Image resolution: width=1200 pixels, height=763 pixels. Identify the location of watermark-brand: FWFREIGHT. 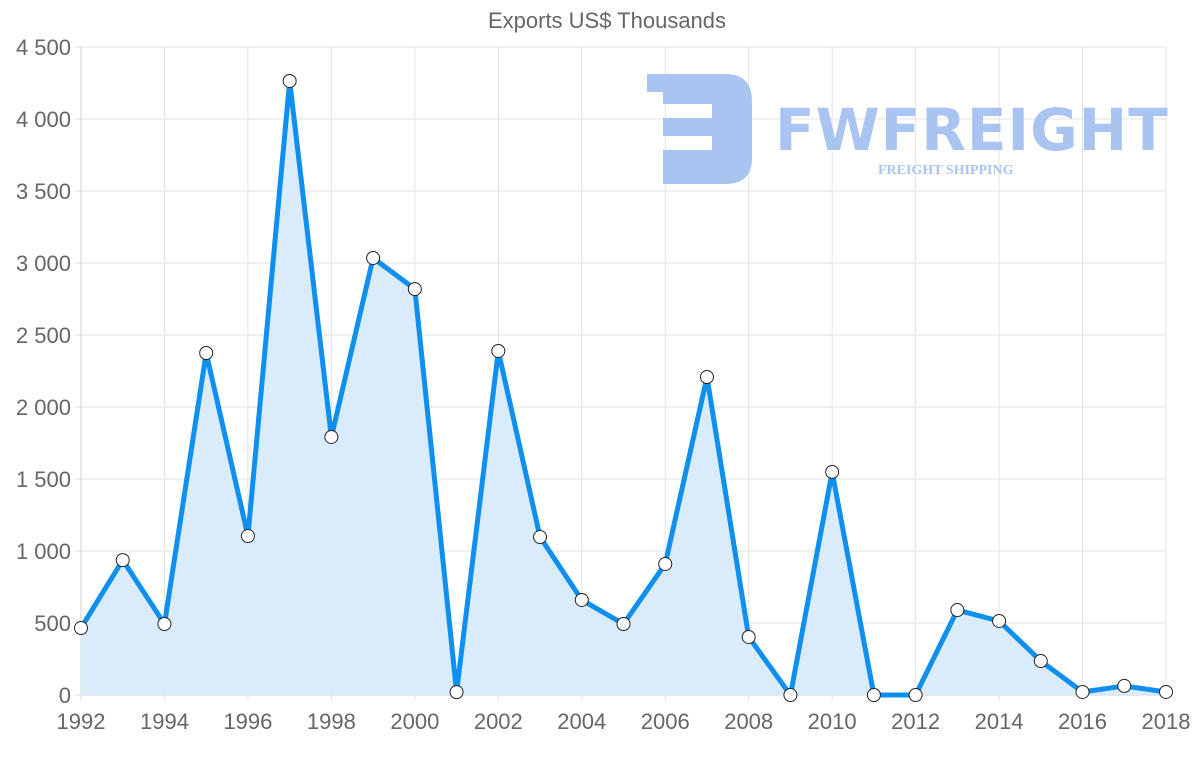
(972, 130).